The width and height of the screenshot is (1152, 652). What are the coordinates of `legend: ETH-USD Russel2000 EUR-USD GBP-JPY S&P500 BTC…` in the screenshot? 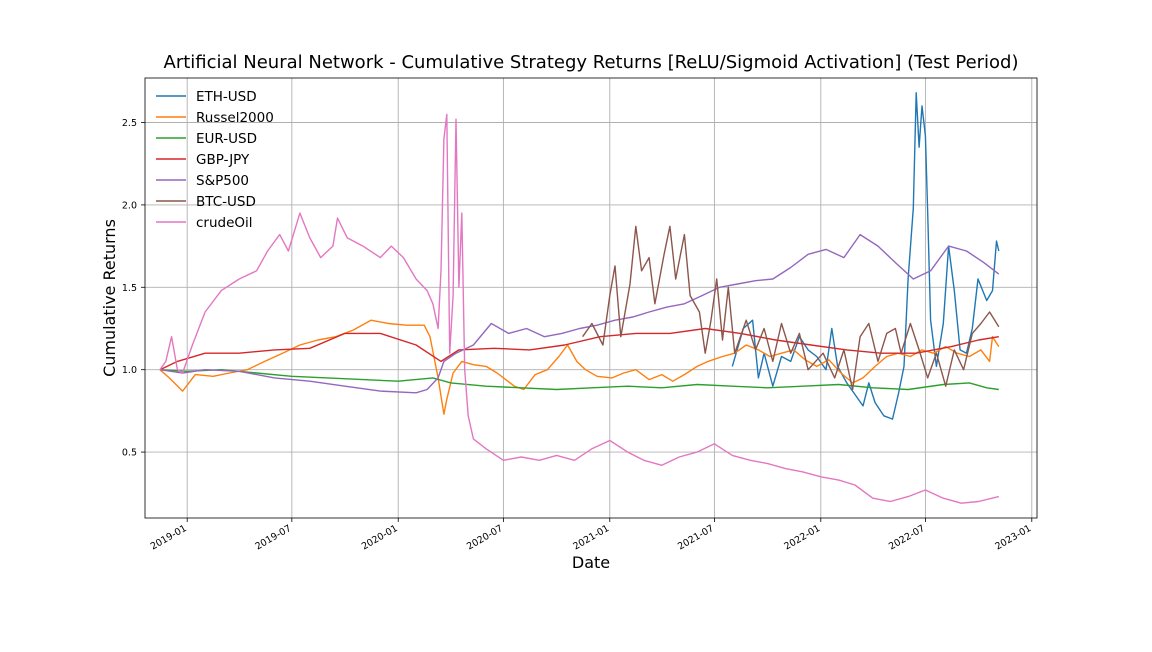 It's located at (215, 160).